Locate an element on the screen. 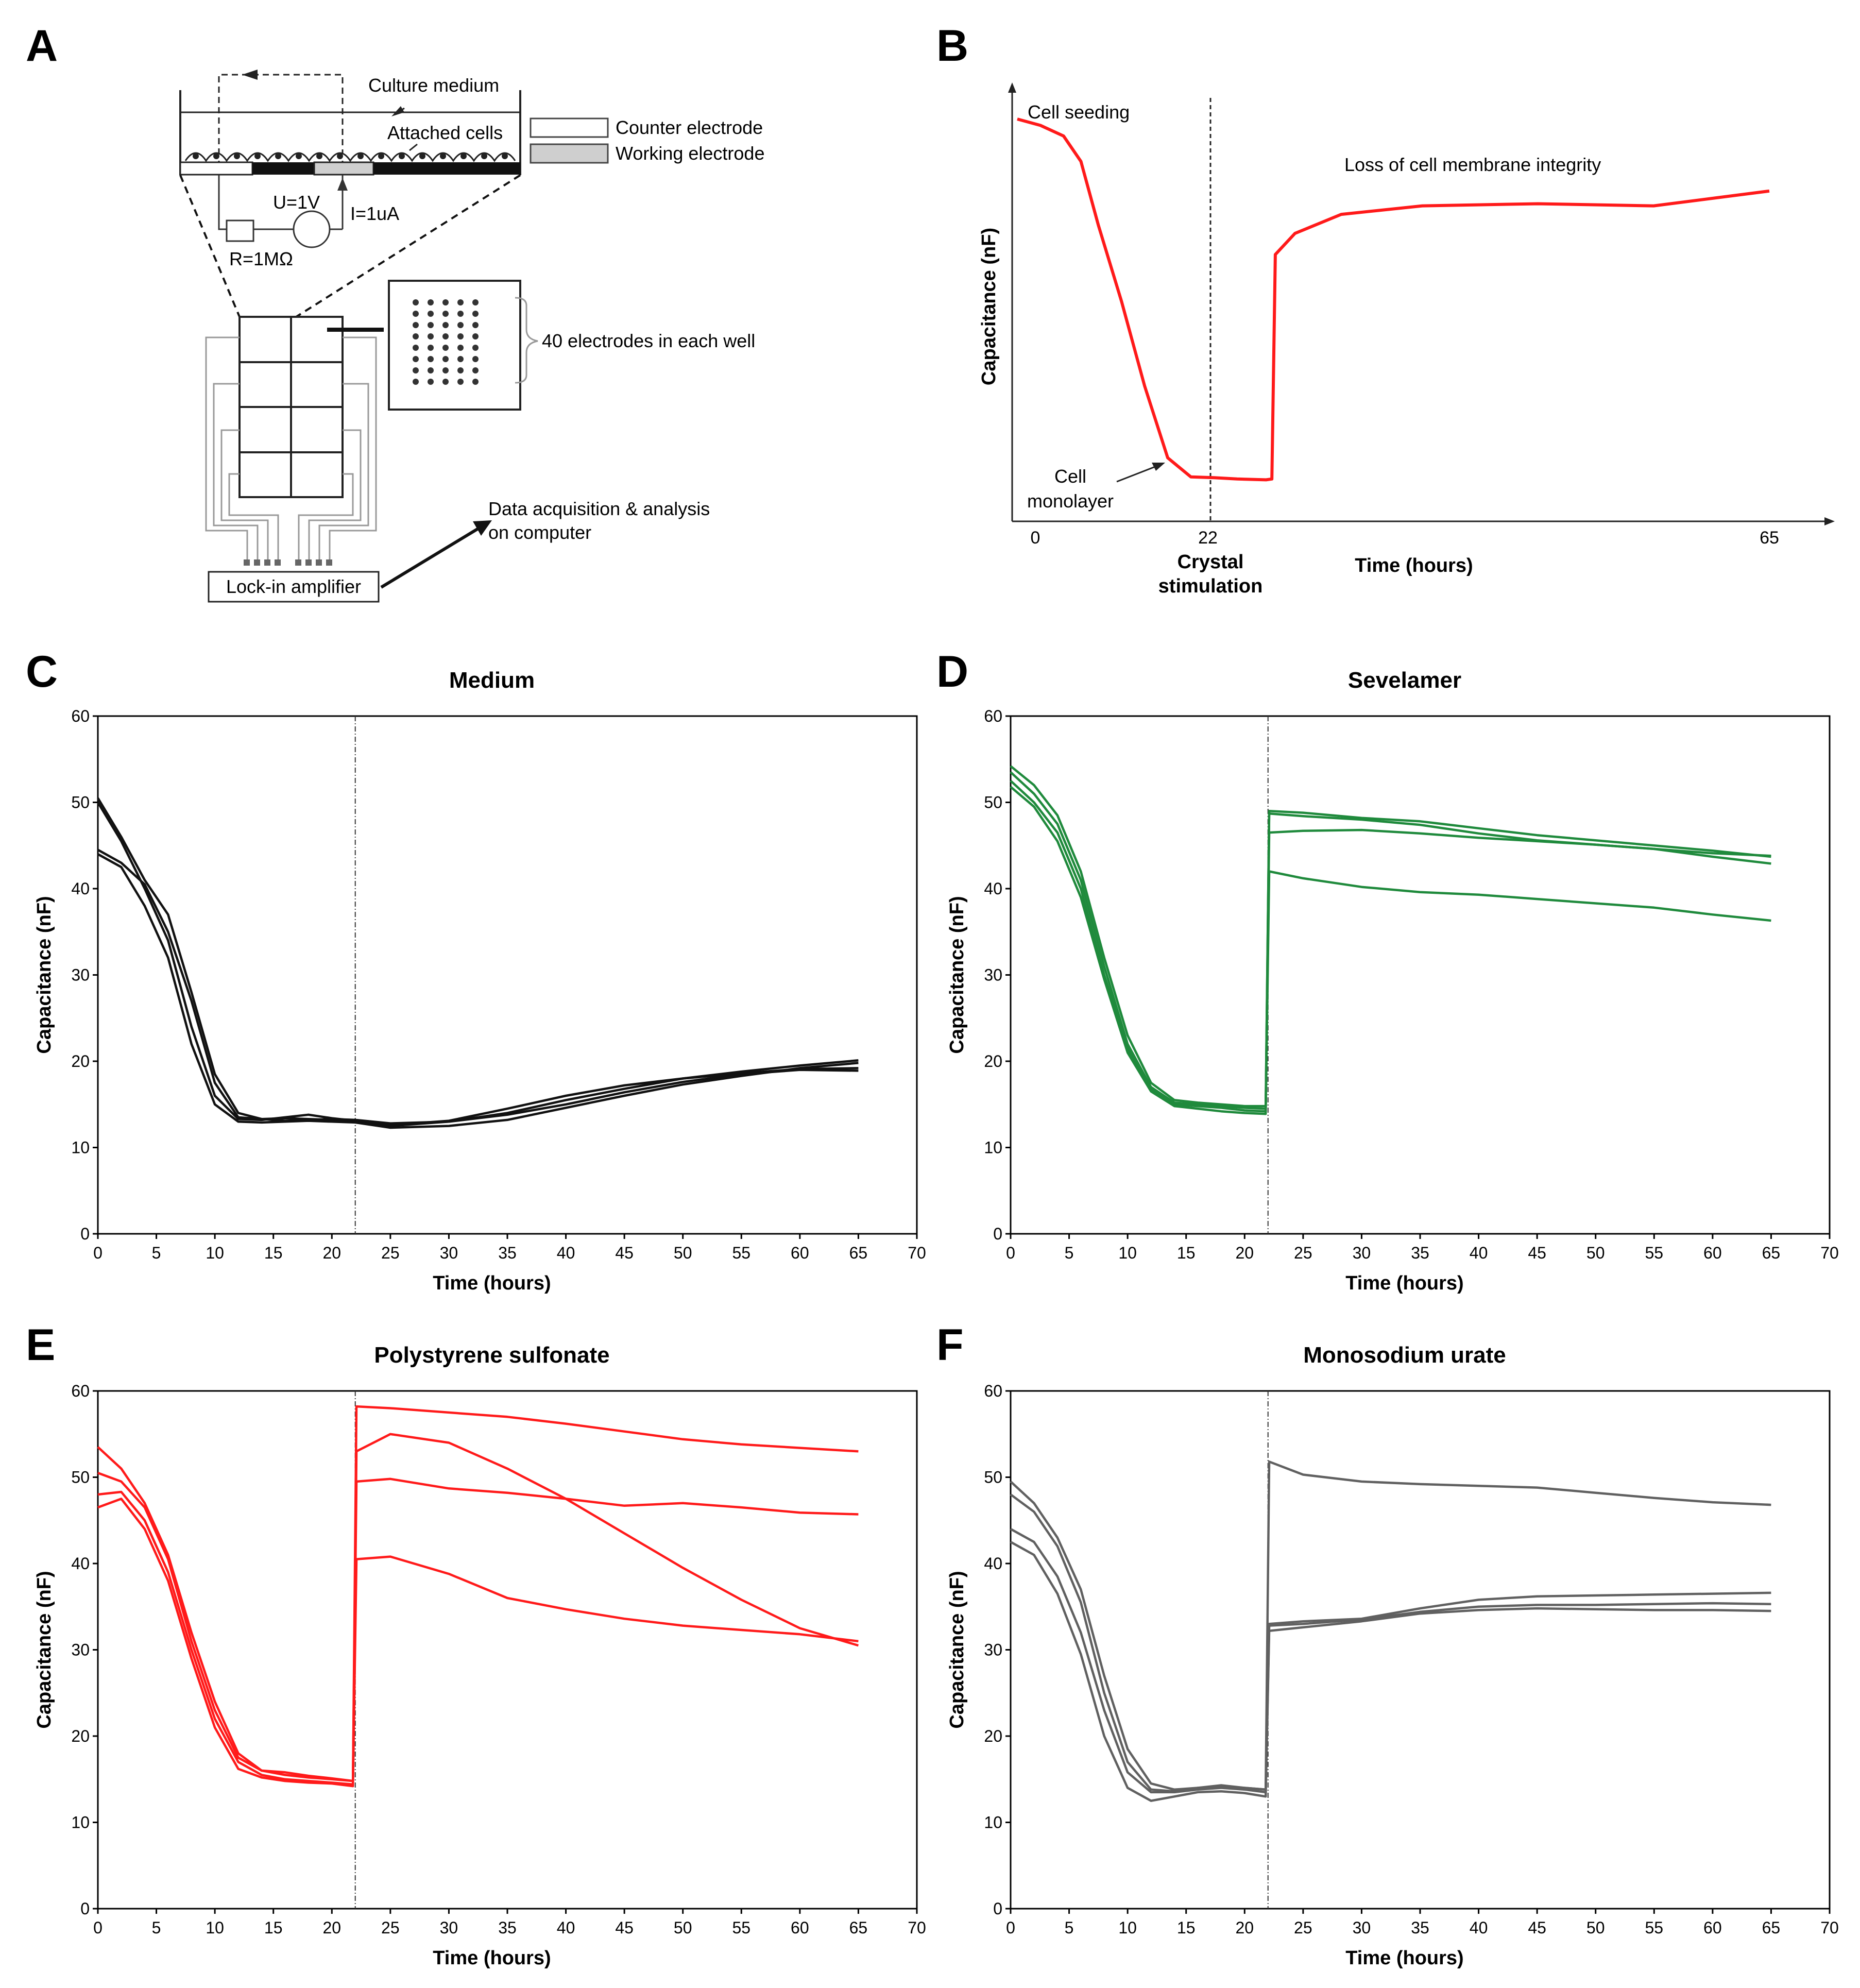 The height and width of the screenshot is (1988, 1860). panel-a: A Culture medium is located at coordinates (395, 312).